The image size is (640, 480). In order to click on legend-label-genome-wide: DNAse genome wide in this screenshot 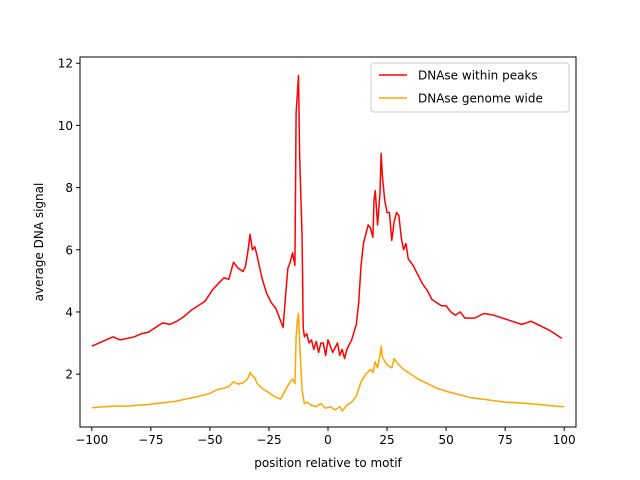, I will do `click(480, 99)`.